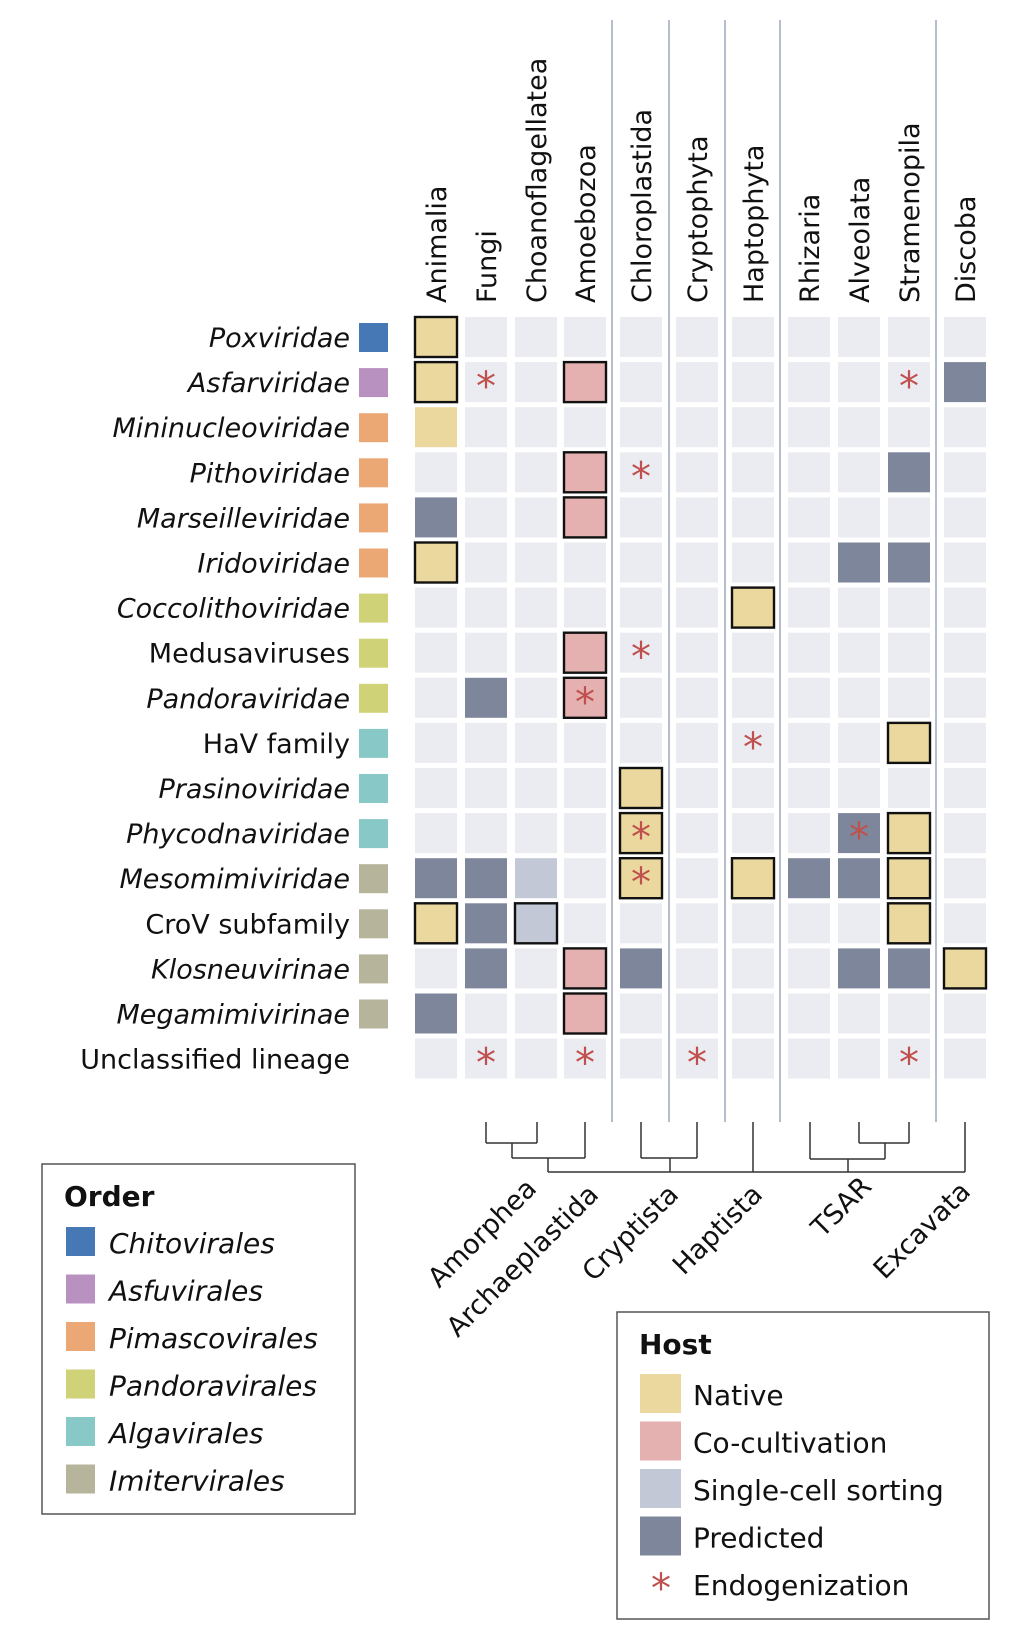 The image size is (1018, 1648). I want to click on row-label-hav-family: HaV family, so click(276, 744).